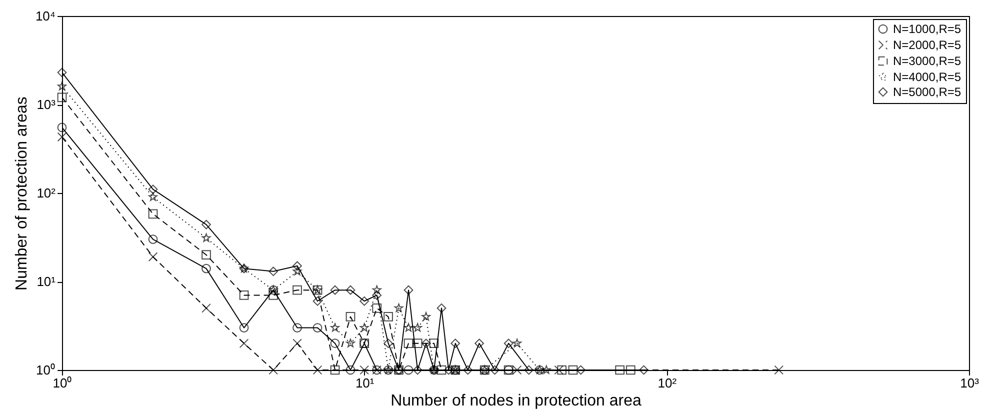 The height and width of the screenshot is (419, 991). What do you see at coordinates (365, 383) in the screenshot?
I see `x-tick-label: 10¹` at bounding box center [365, 383].